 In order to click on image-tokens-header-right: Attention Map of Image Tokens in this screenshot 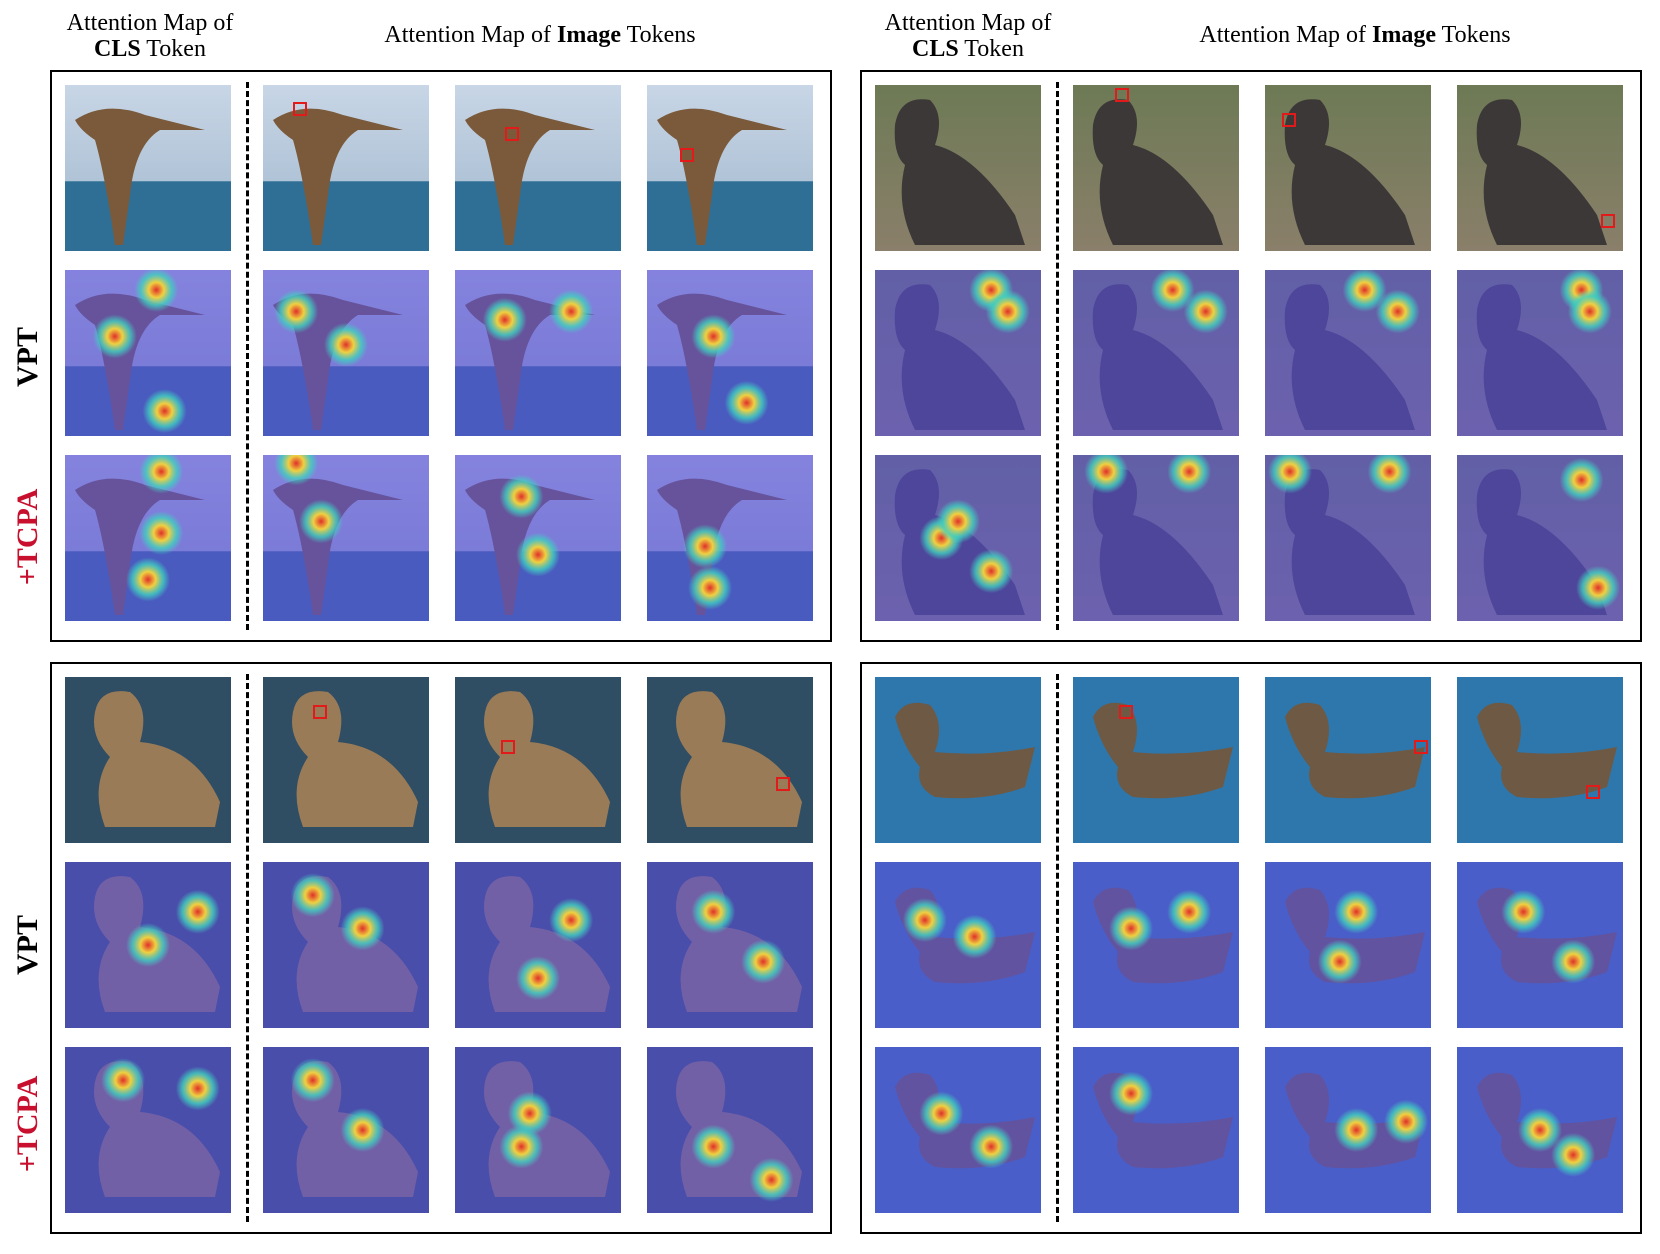, I will do `click(1355, 35)`.